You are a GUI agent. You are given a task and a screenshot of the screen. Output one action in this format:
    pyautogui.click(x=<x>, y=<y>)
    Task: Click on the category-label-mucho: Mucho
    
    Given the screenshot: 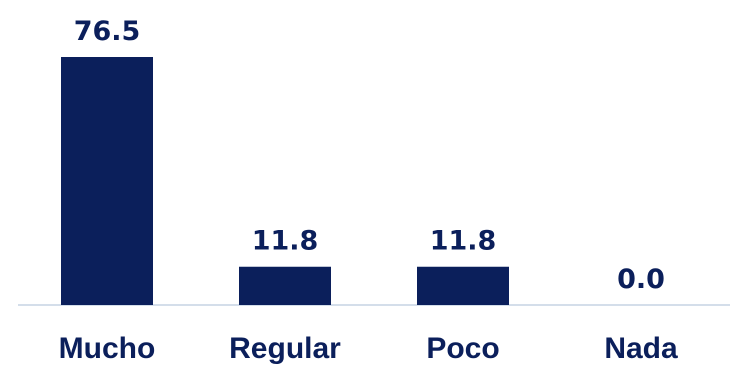 What is the action you would take?
    pyautogui.click(x=107, y=348)
    